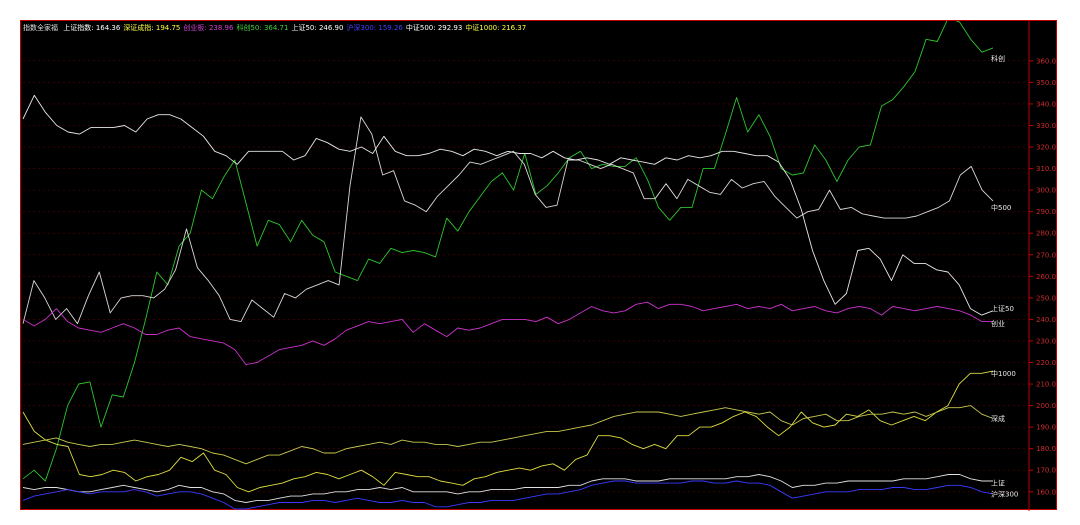 The width and height of the screenshot is (1080, 525). What do you see at coordinates (1046, 406) in the screenshot?
I see `y-tick-label: 200.0` at bounding box center [1046, 406].